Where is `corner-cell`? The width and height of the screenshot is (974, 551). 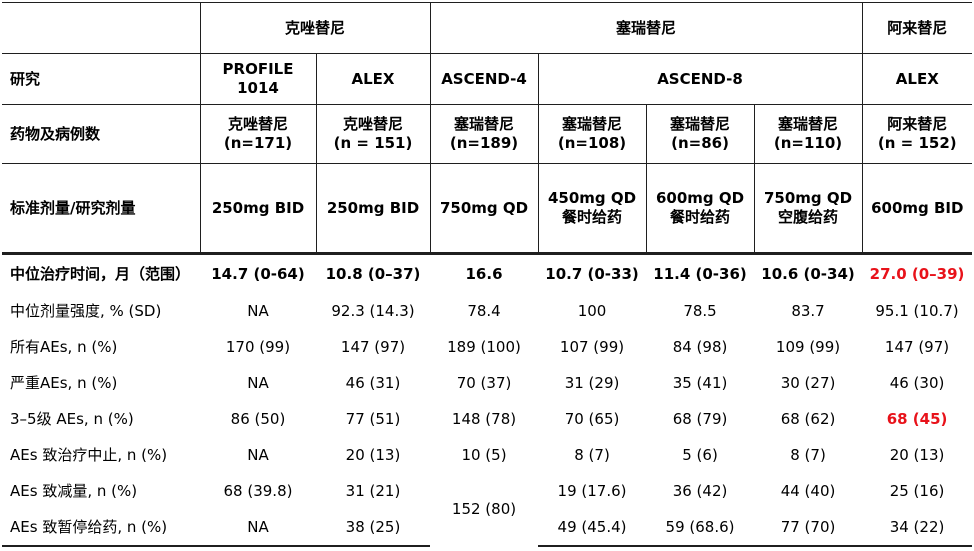
corner-cell is located at coordinates (101, 28).